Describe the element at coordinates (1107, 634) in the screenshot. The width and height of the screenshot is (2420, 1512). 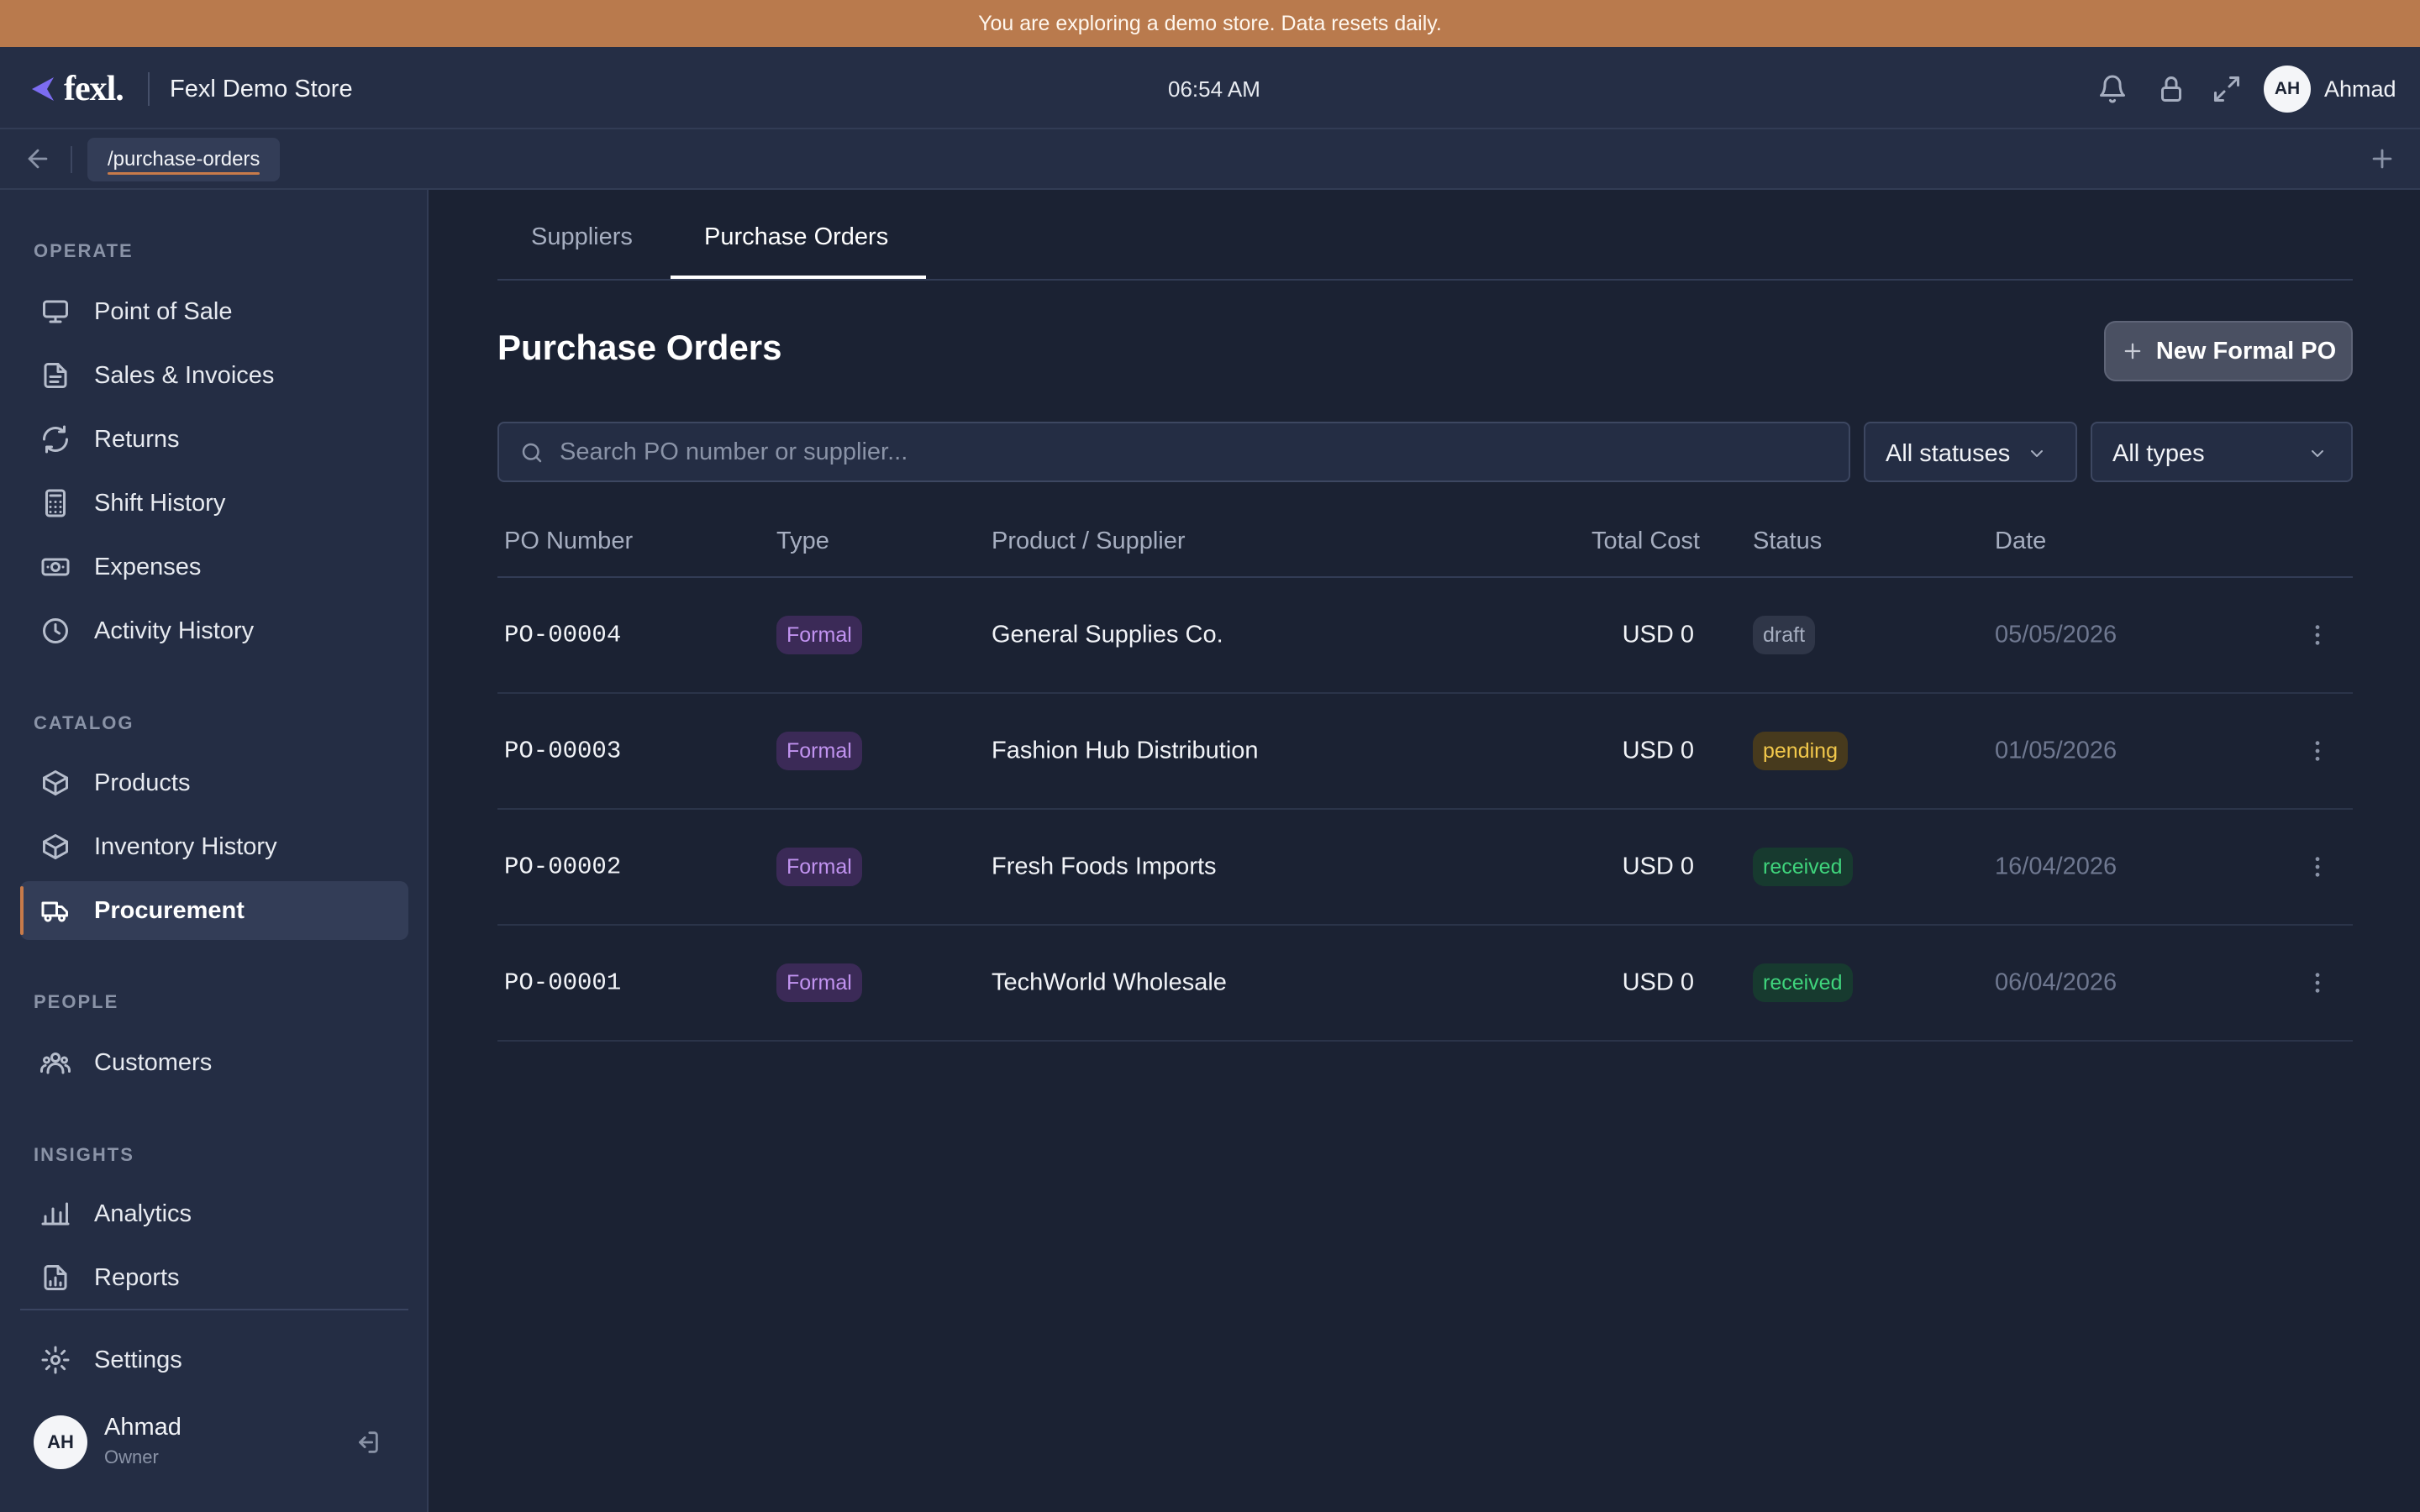
I see `supplier-name: General Supplies Co.` at that location.